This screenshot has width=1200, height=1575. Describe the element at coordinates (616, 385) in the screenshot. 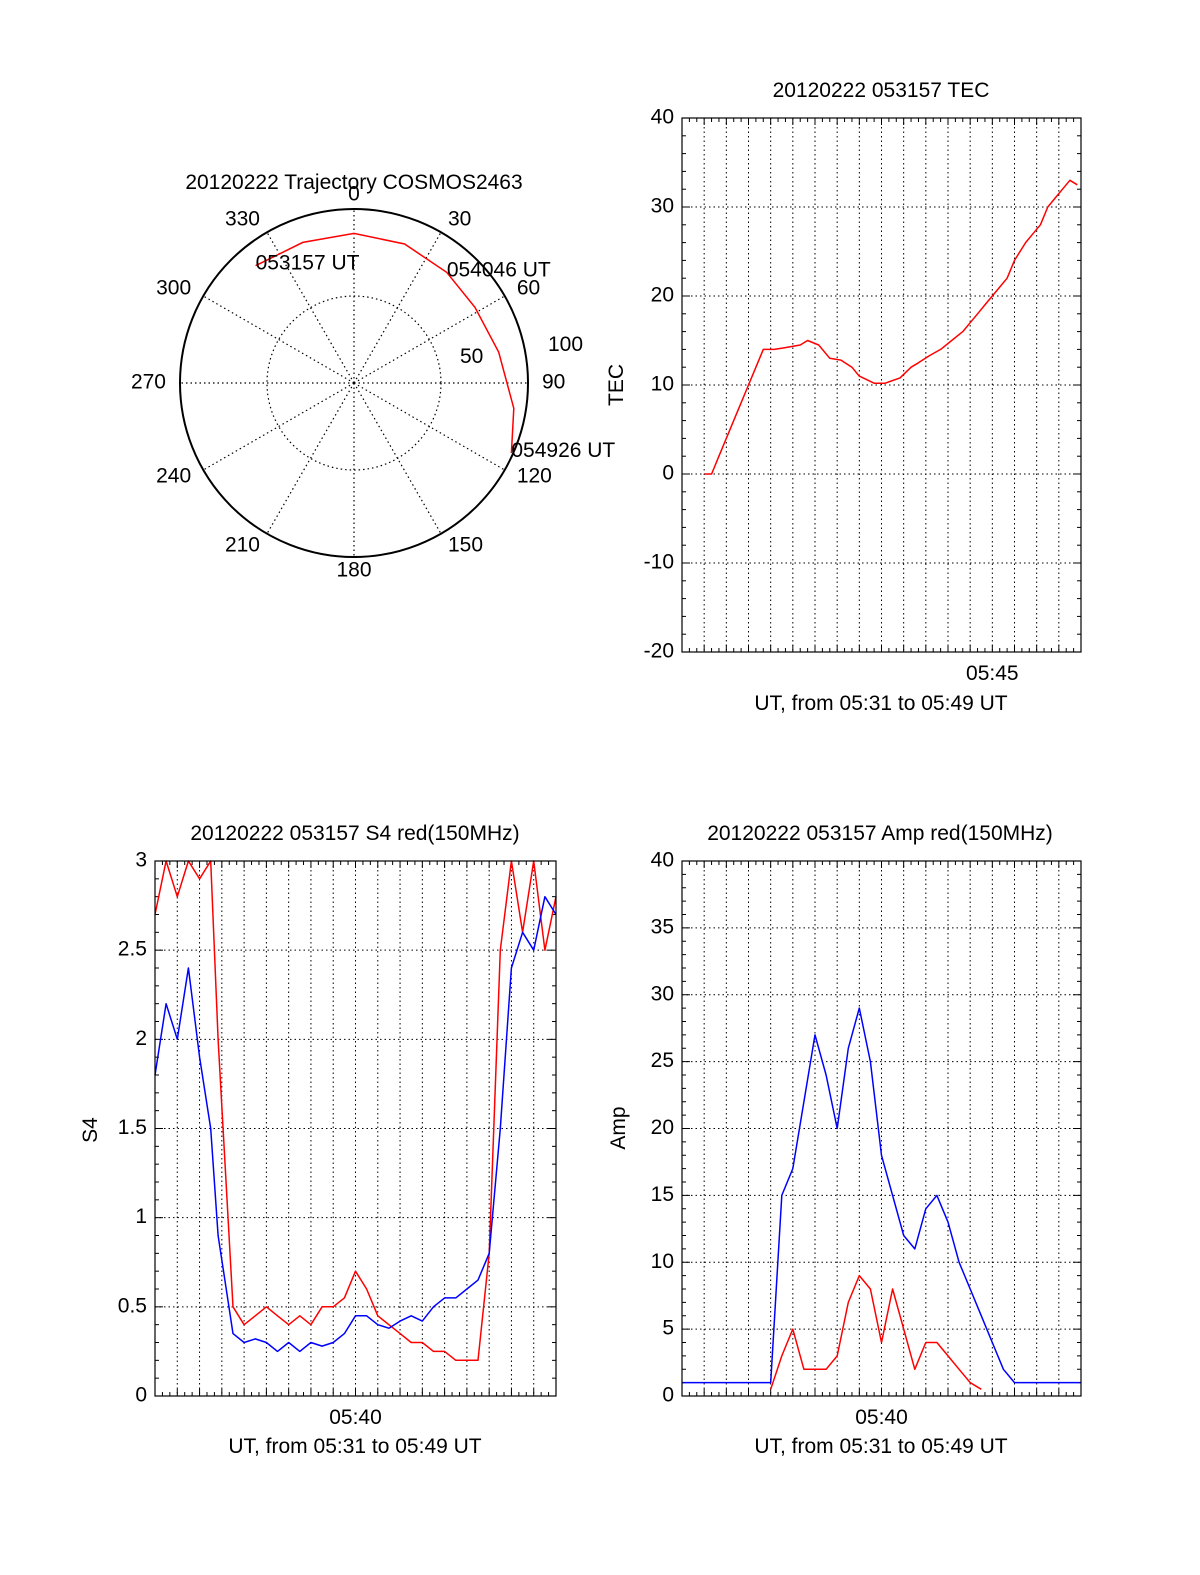

I see `tec-ylabel: TEC` at that location.